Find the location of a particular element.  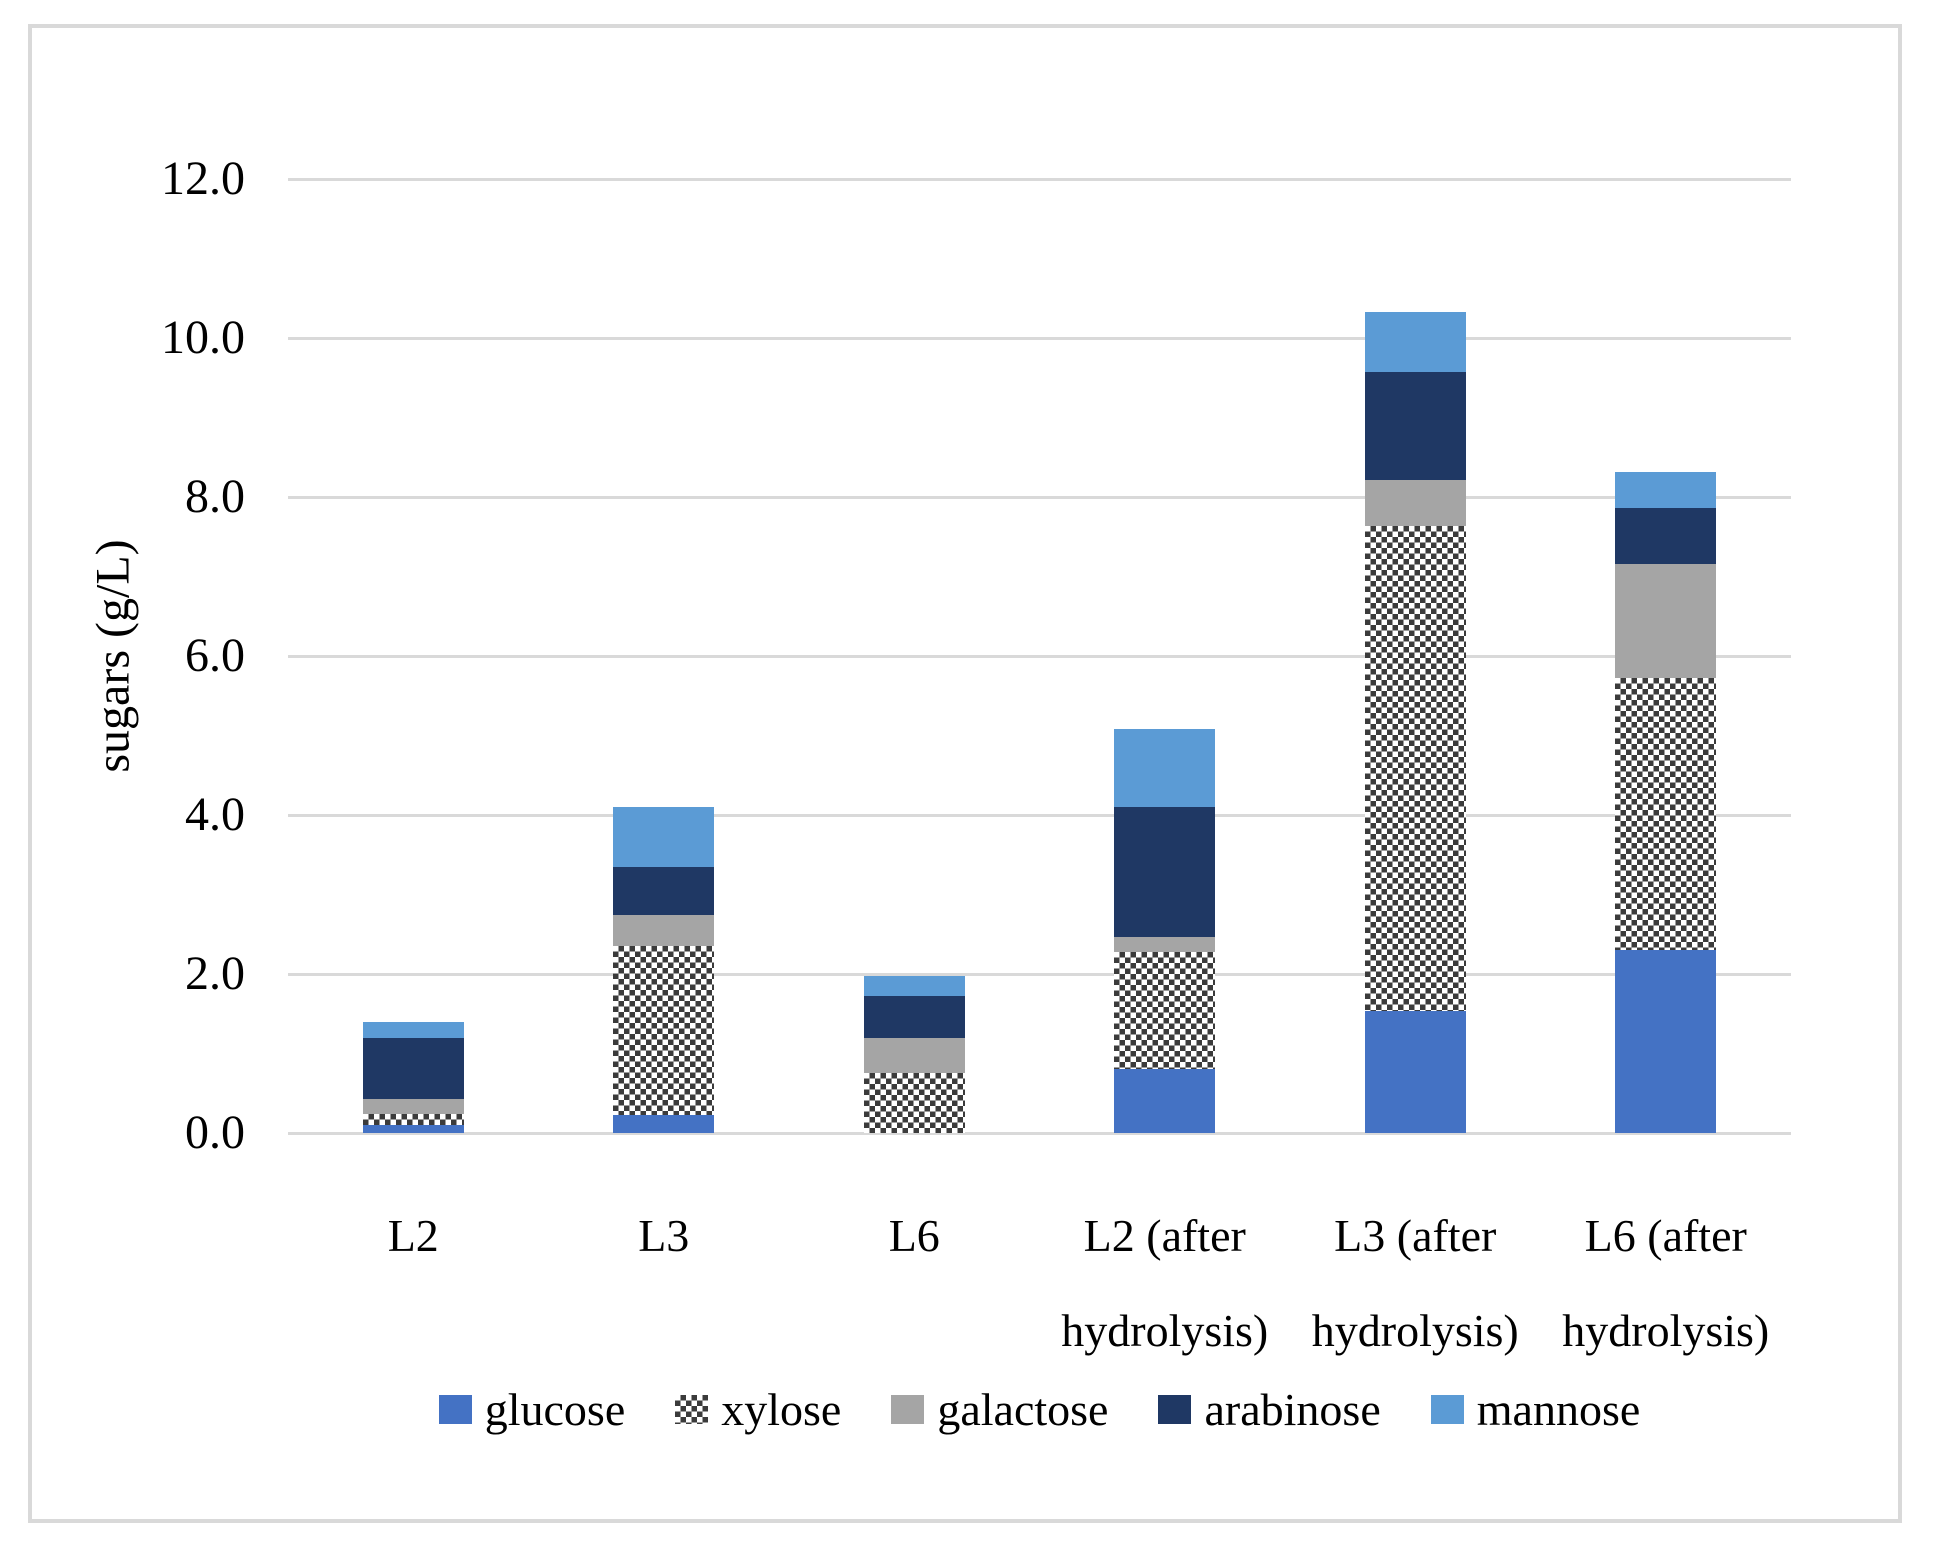

legend-item-mannose: mannose is located at coordinates (1535, 1409).